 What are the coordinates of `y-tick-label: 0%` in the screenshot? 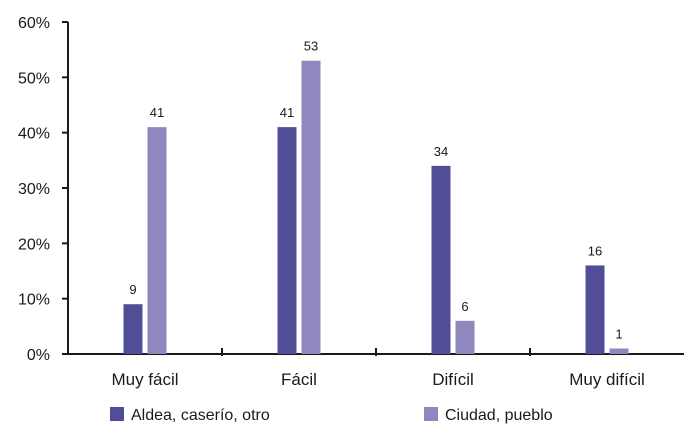 It's located at (38, 355).